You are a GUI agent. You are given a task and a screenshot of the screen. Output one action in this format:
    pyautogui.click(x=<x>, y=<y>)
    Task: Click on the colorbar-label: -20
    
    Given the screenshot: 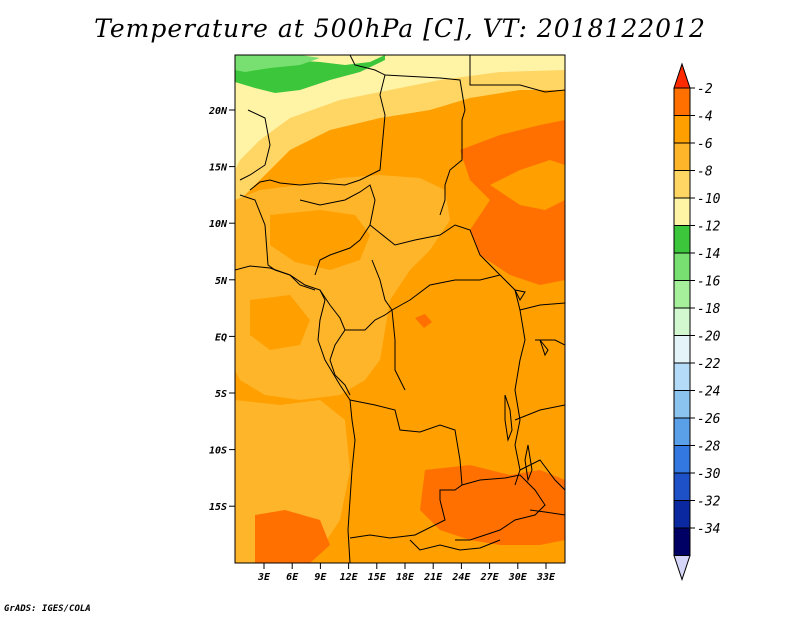 What is the action you would take?
    pyautogui.click(x=709, y=337)
    